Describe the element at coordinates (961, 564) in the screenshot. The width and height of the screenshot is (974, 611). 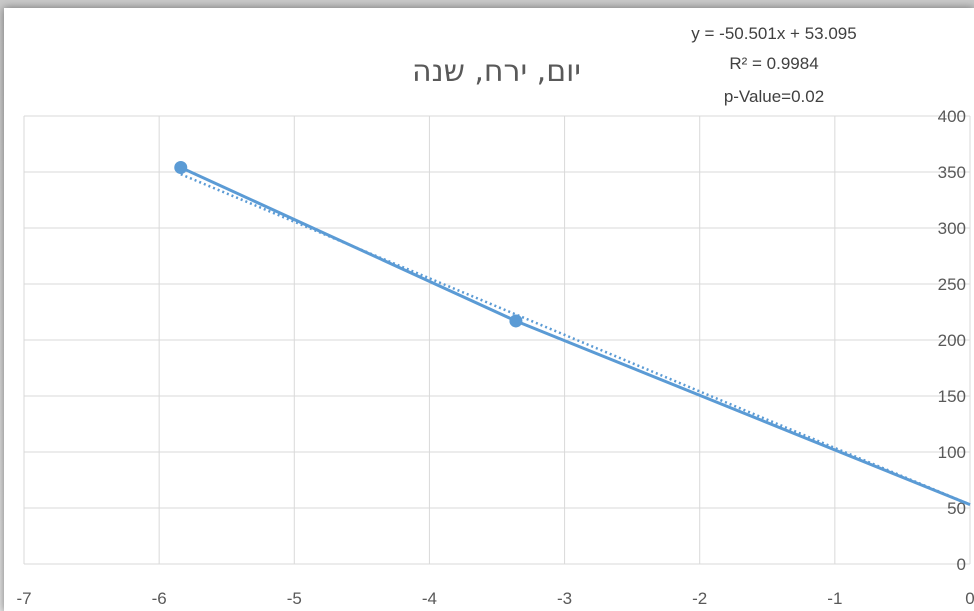
I see `y-tick-label-0: 0` at that location.